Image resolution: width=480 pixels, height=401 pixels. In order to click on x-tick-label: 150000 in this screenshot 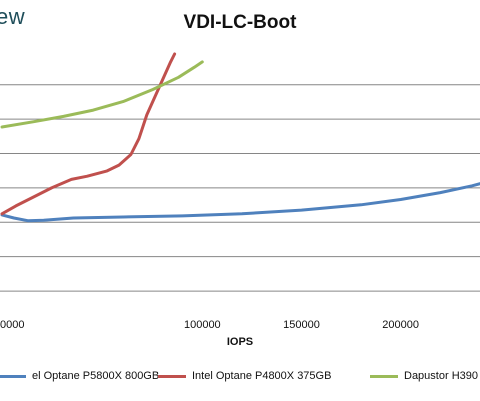, I will do `click(301, 325)`.